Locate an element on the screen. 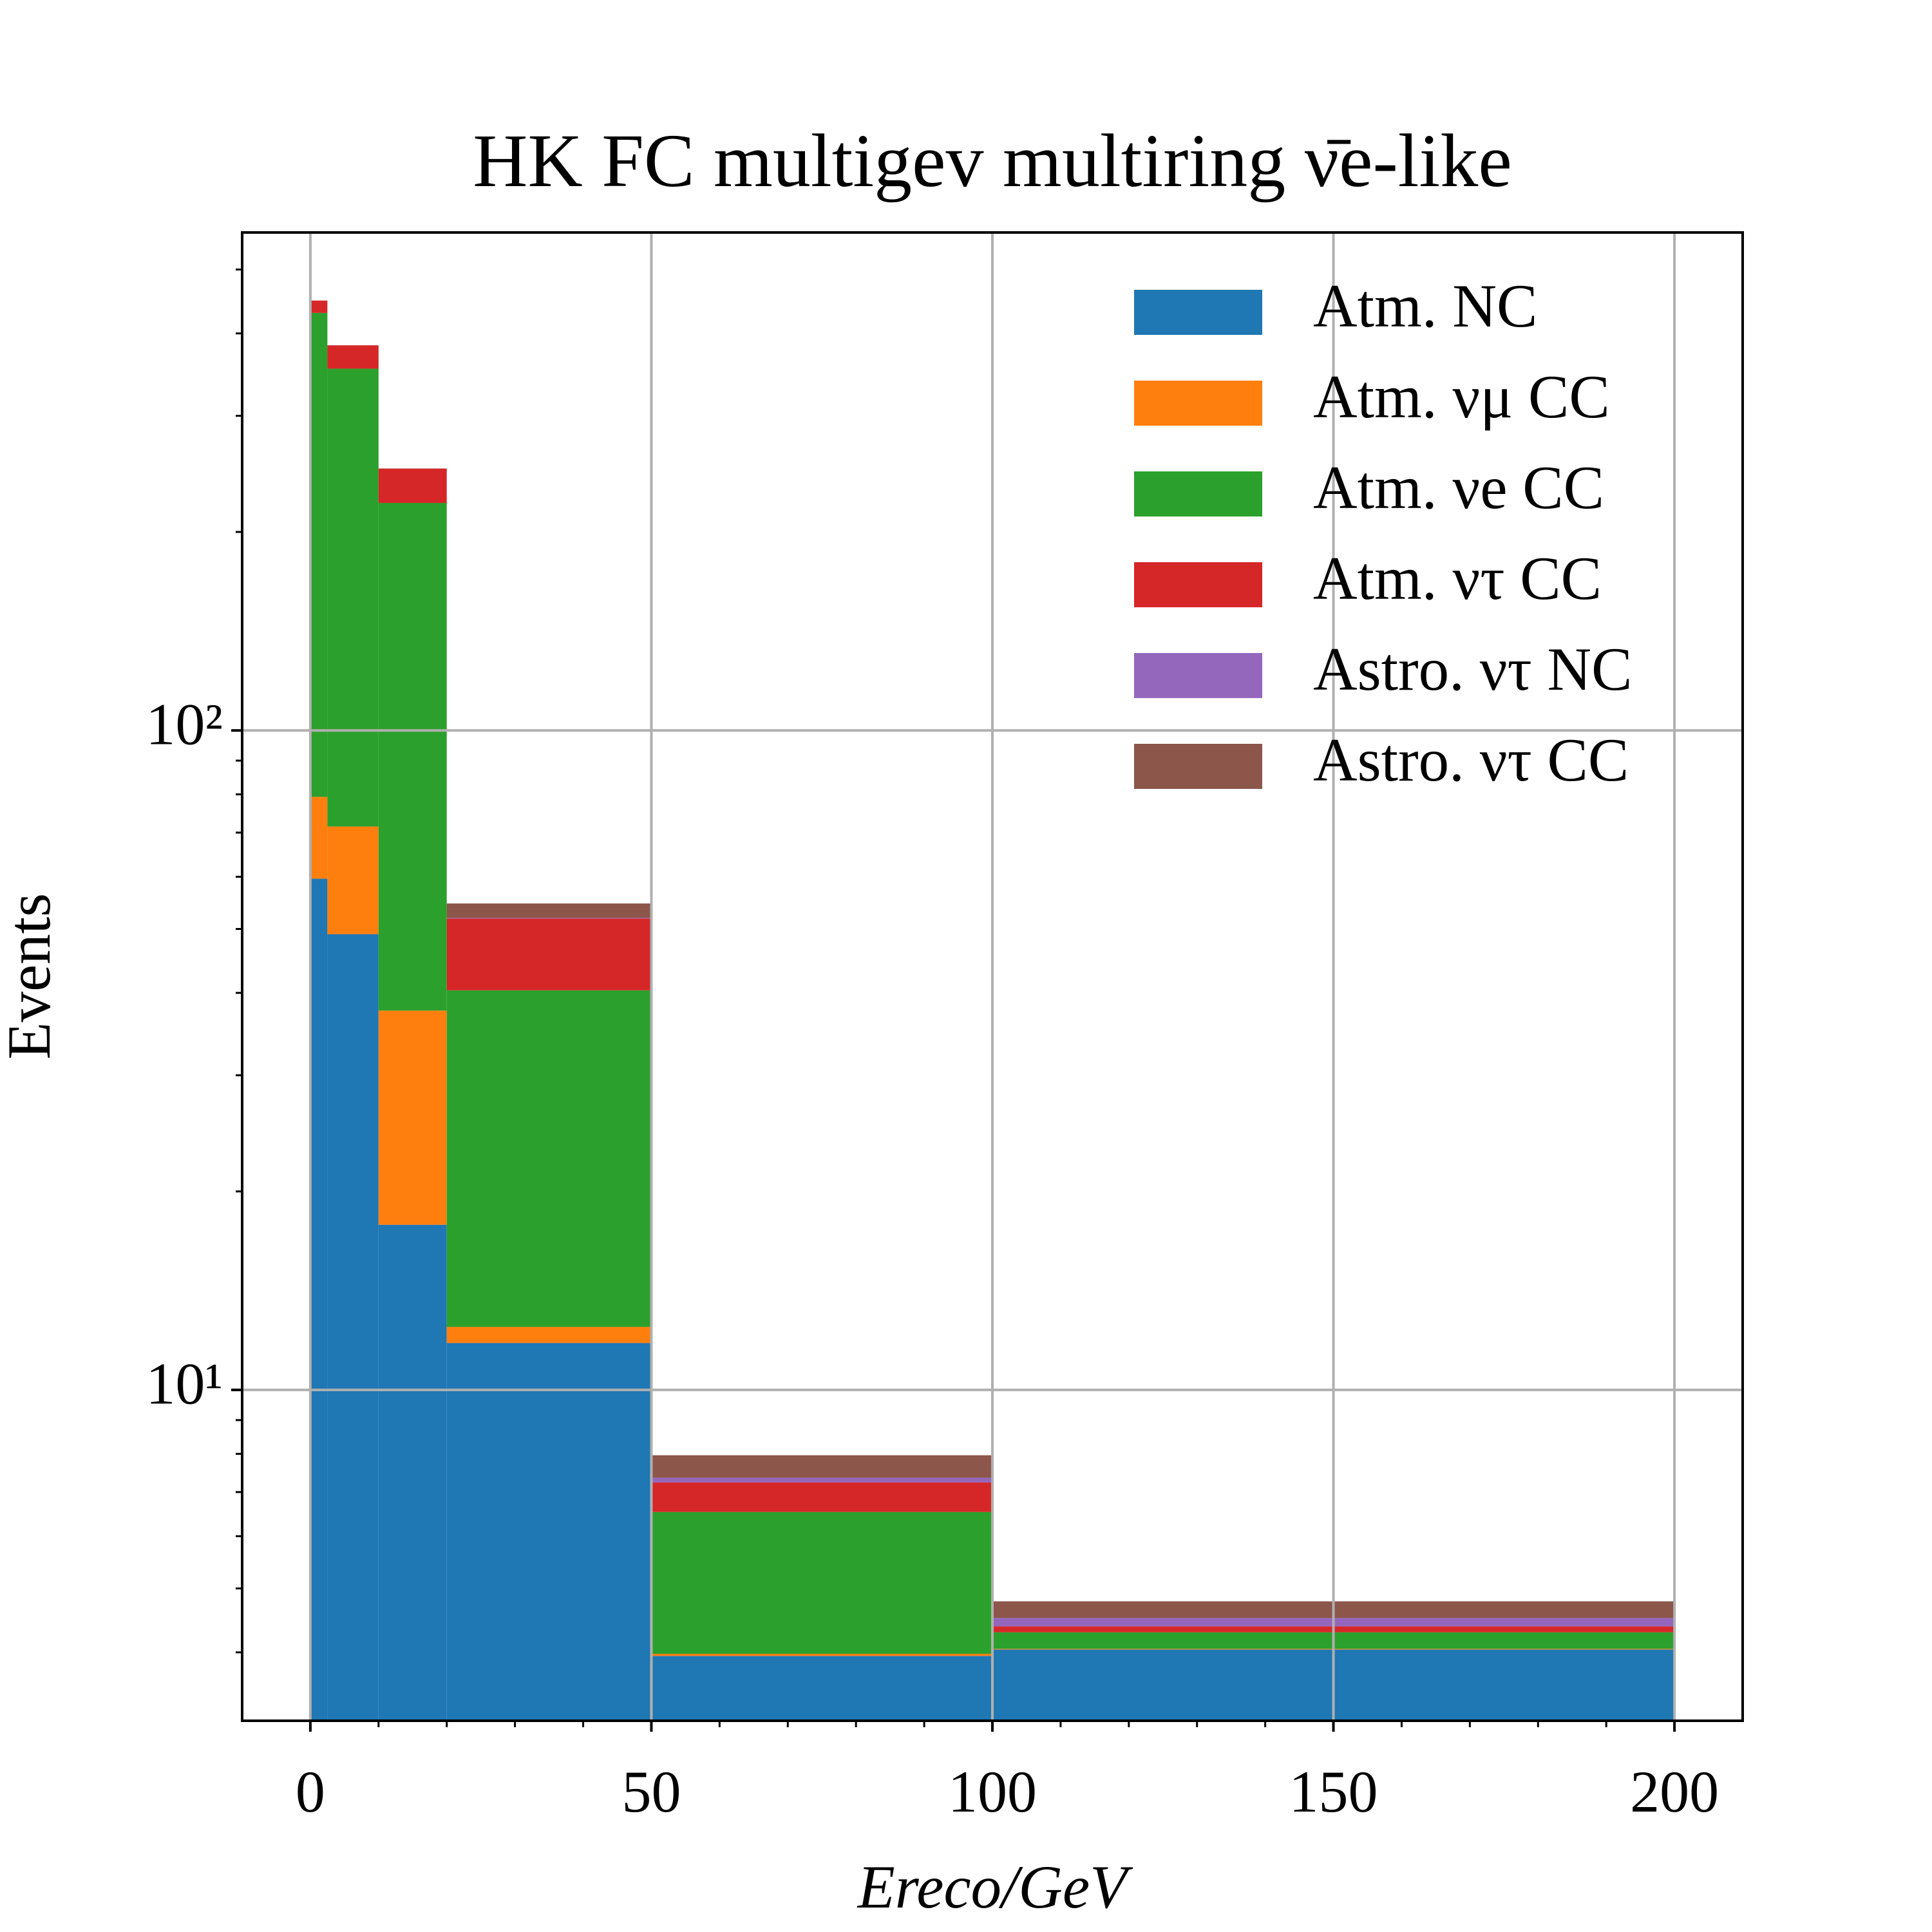 This screenshot has width=1932, height=1932. y-tick-label: 10¹ is located at coordinates (184, 1383).